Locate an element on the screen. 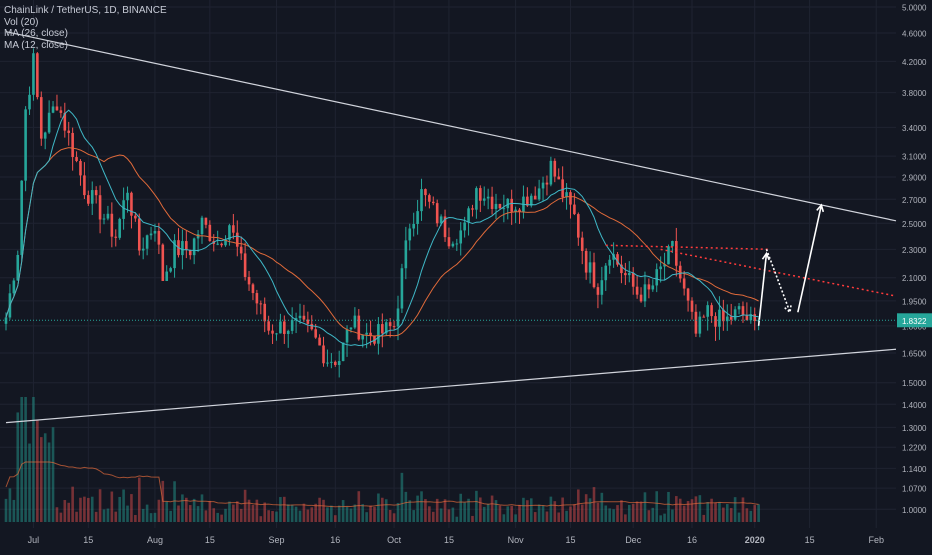 The width and height of the screenshot is (932, 555). price-tick-label: 4.2000 is located at coordinates (914, 62).